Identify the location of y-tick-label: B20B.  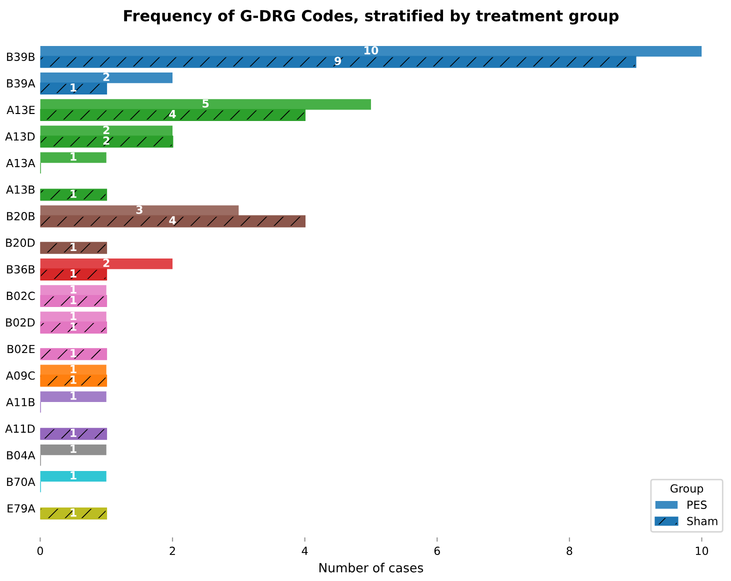
(21, 216).